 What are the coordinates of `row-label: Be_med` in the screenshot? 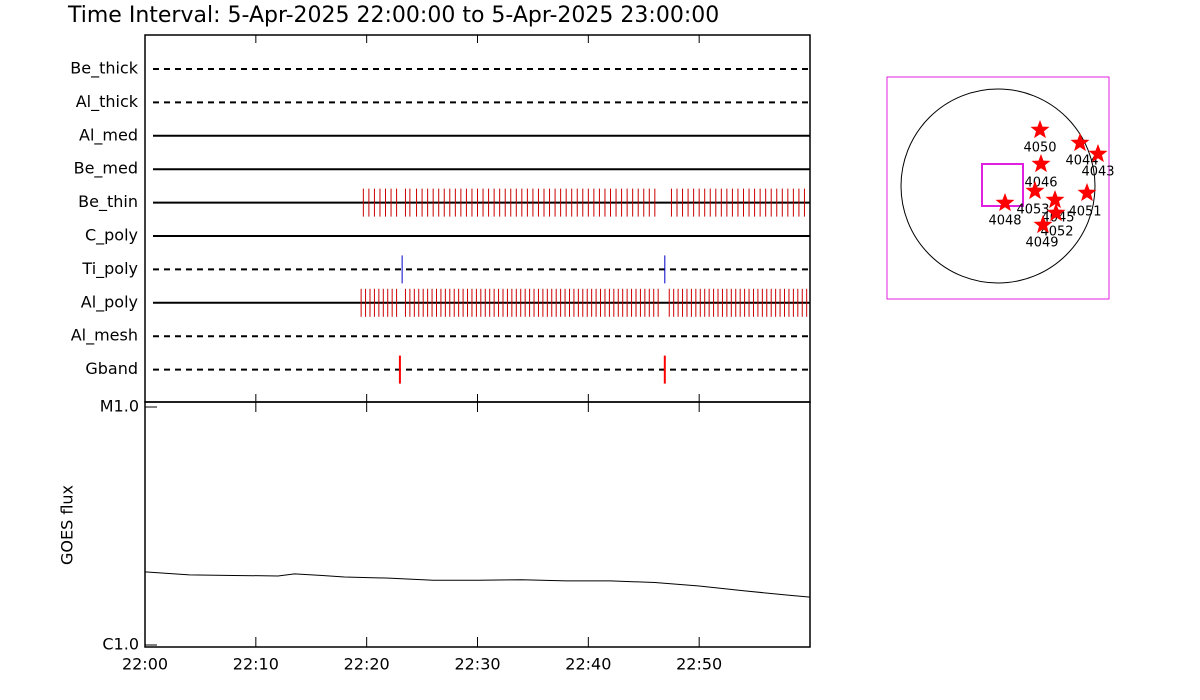 It's located at (106, 169).